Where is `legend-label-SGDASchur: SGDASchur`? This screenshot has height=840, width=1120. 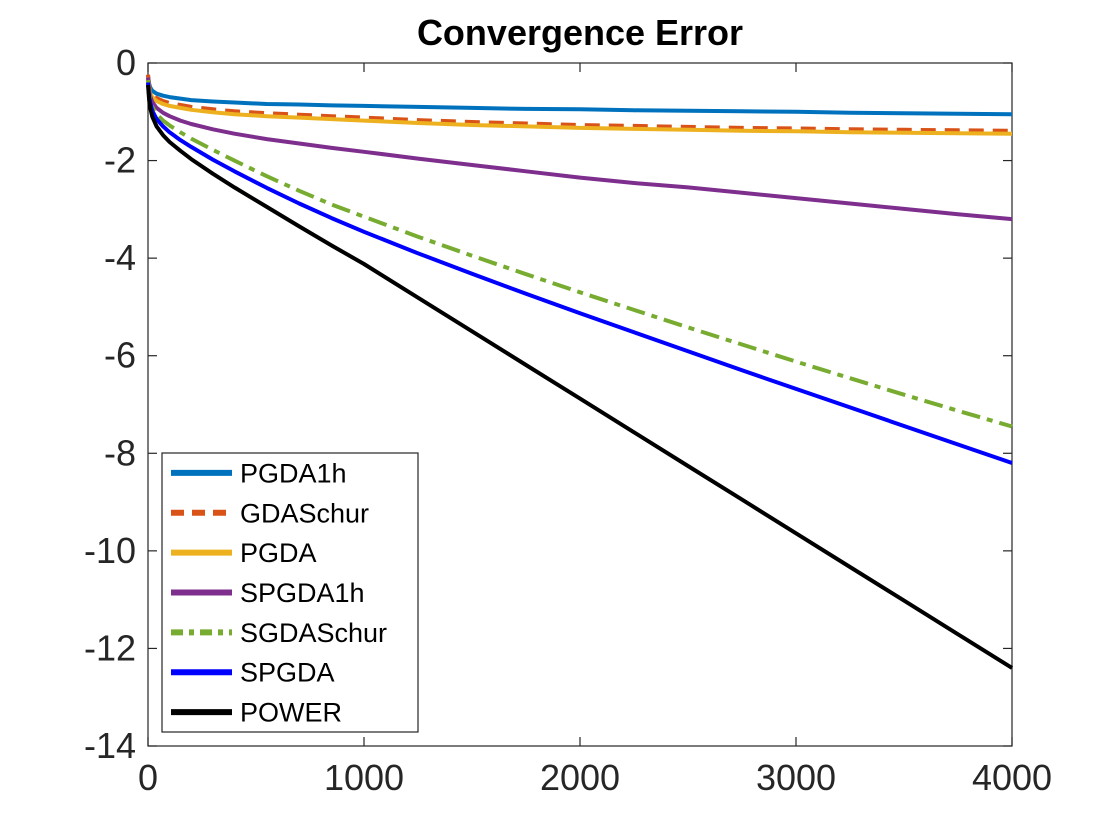
legend-label-SGDASchur: SGDASchur is located at coordinates (313, 633).